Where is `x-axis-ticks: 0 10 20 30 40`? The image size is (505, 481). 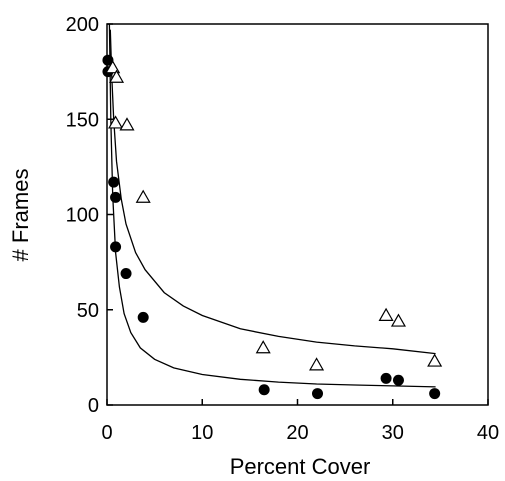
x-axis-ticks: 0 10 20 30 40 is located at coordinates (300, 421).